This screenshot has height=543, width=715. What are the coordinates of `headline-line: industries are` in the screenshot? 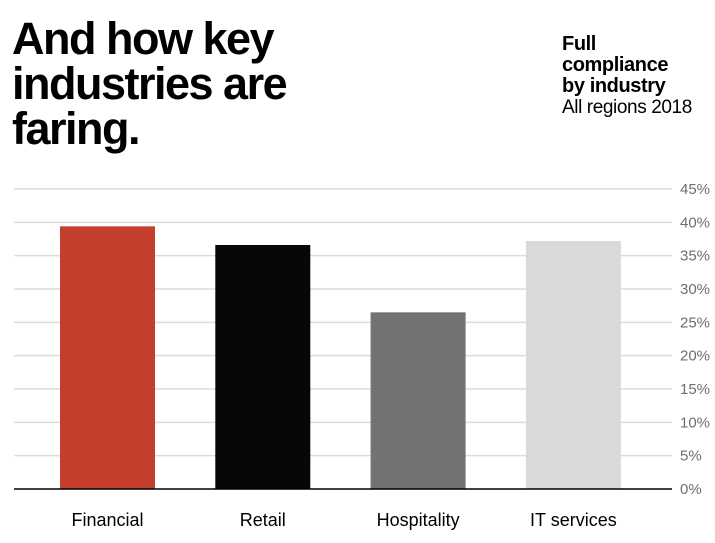 It's located at (150, 83).